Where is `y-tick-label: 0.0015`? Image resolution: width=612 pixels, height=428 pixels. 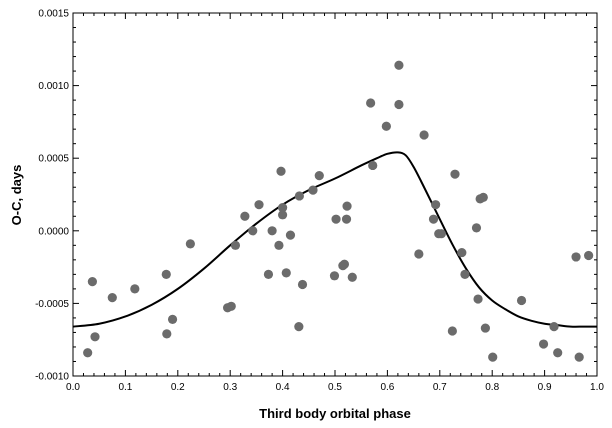 y-tick-label: 0.0015 is located at coordinates (53, 14).